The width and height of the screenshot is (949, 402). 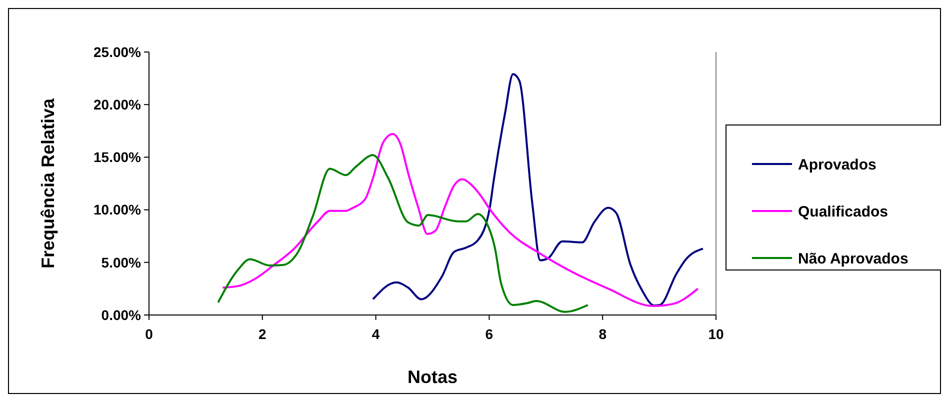 What do you see at coordinates (118, 157) in the screenshot?
I see `y-tick-label: 15.00%` at bounding box center [118, 157].